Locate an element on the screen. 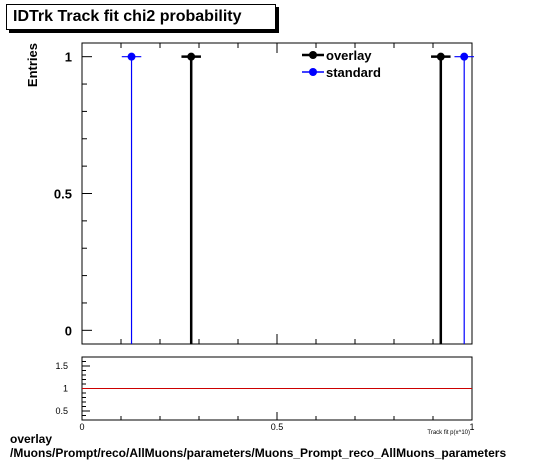 The width and height of the screenshot is (546, 462). ratio-x-tick-label: 0.5 is located at coordinates (277, 427).